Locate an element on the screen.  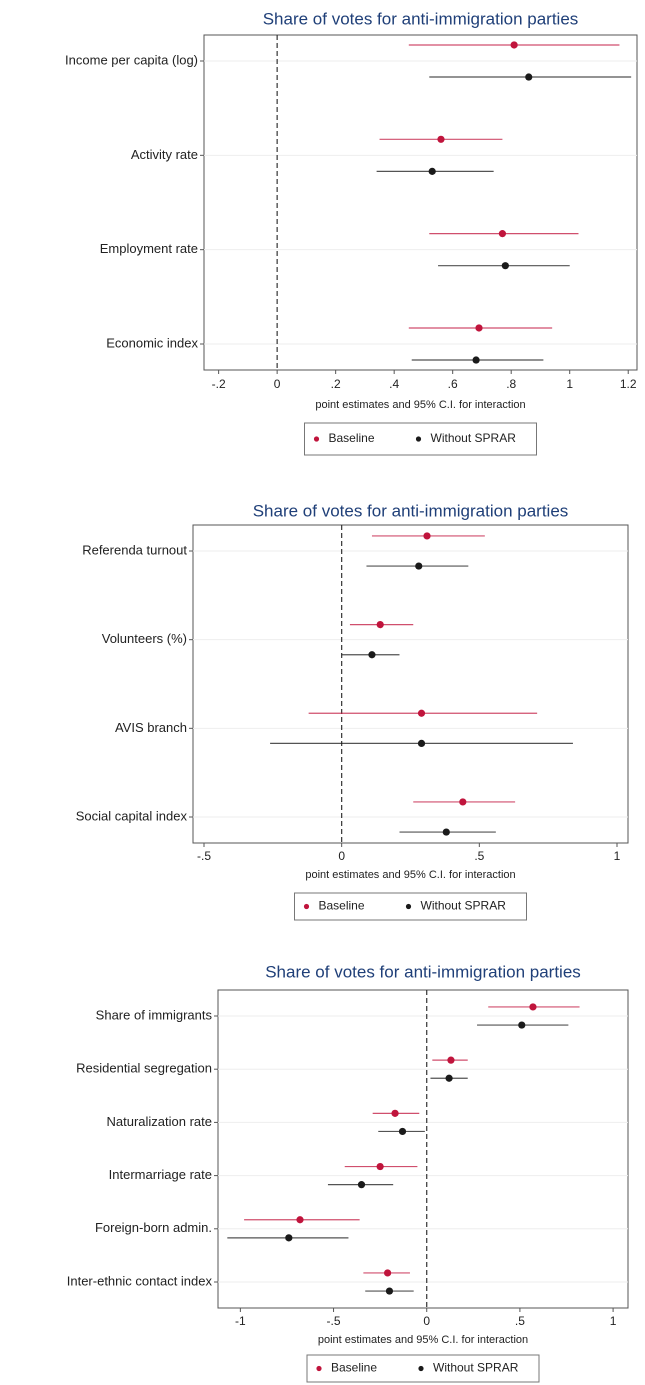
x-tick-label: .6 is located at coordinates (453, 384).